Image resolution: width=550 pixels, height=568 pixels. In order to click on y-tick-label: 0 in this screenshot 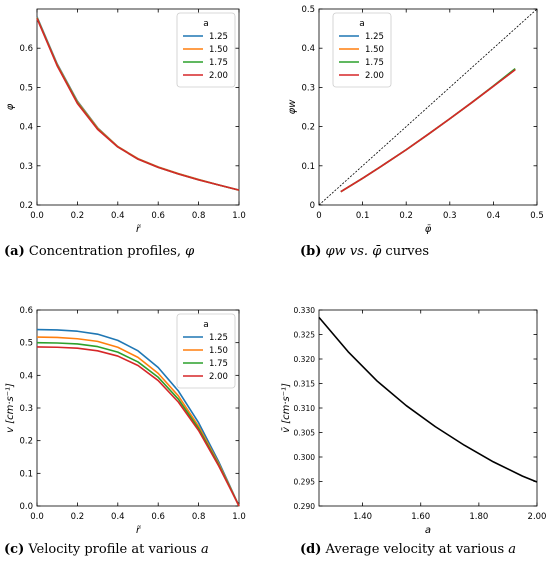, I will do `click(312, 206)`.